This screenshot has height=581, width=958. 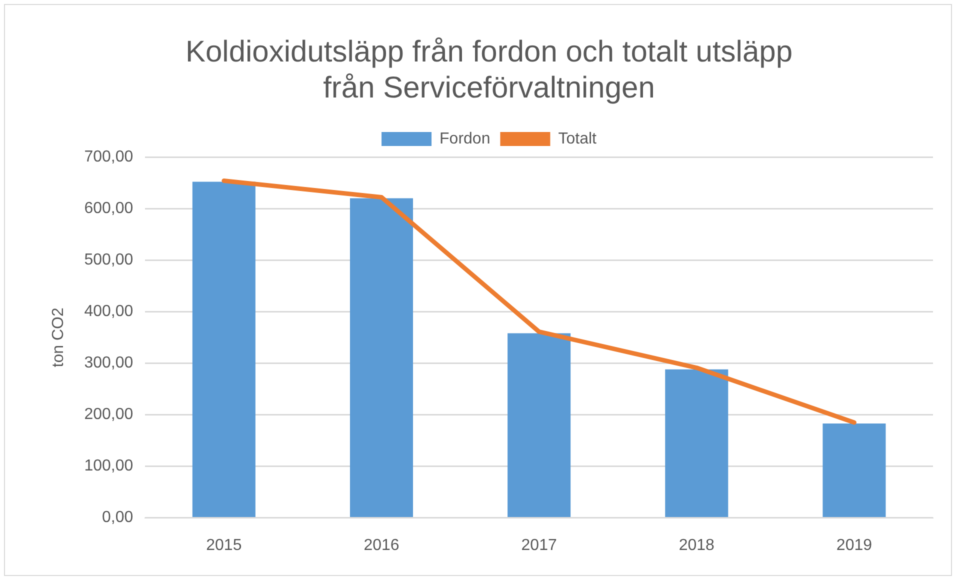 I want to click on legend-label: Fordon, so click(x=465, y=139).